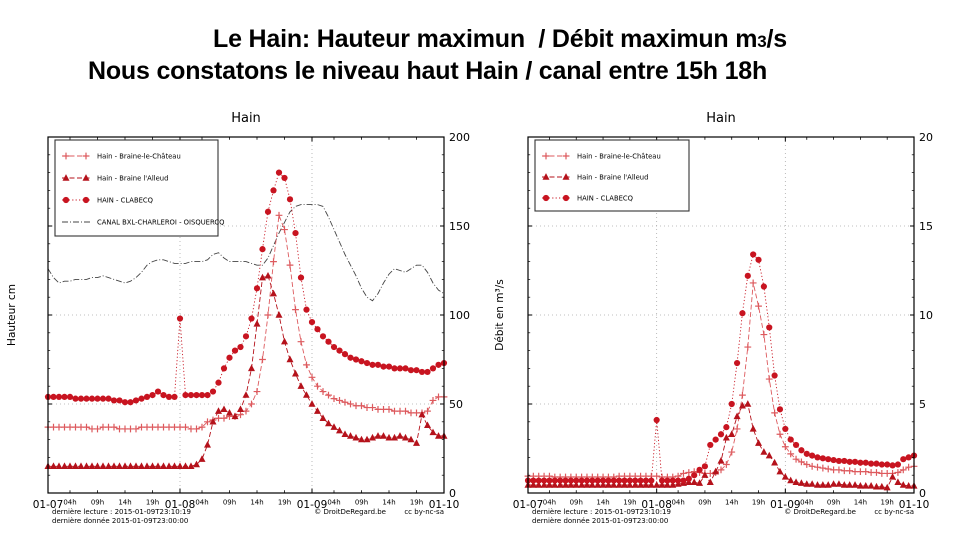 The width and height of the screenshot is (960, 540). What do you see at coordinates (777, 39) in the screenshot?
I see `page-title-line1-suffix: /s` at bounding box center [777, 39].